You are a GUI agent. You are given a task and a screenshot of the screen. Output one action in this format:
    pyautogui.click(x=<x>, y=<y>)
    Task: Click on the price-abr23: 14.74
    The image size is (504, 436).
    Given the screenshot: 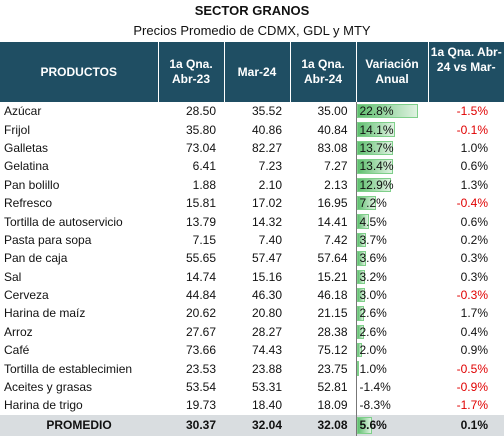 What is the action you would take?
    pyautogui.click(x=200, y=276)
    